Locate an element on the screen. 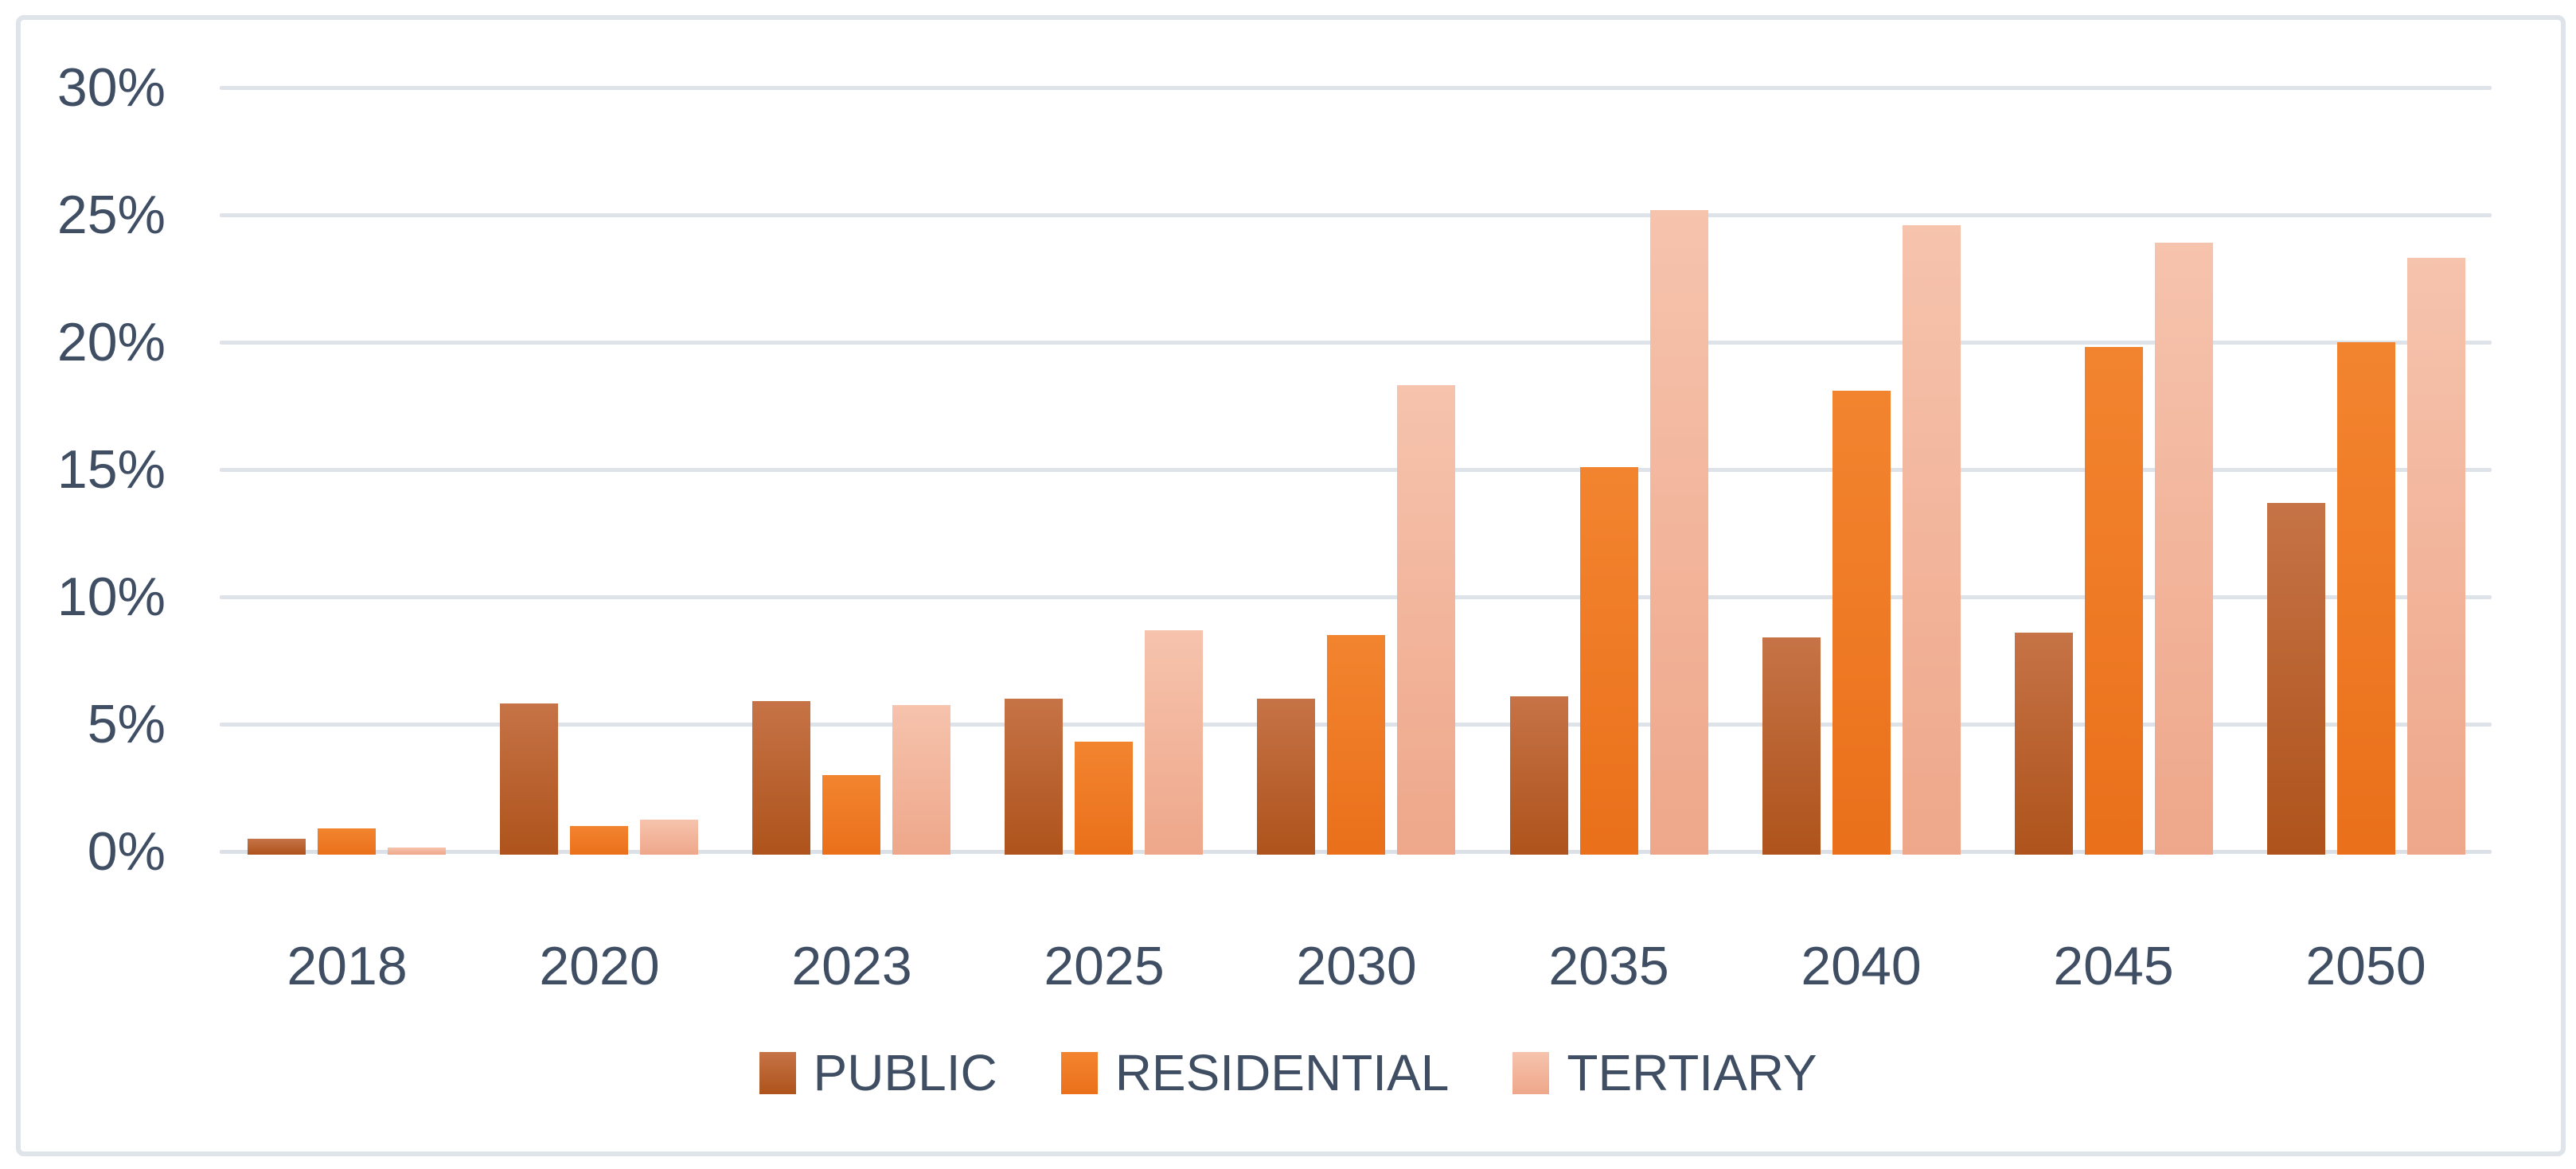  bar-tertiary-2035 is located at coordinates (1679, 532).